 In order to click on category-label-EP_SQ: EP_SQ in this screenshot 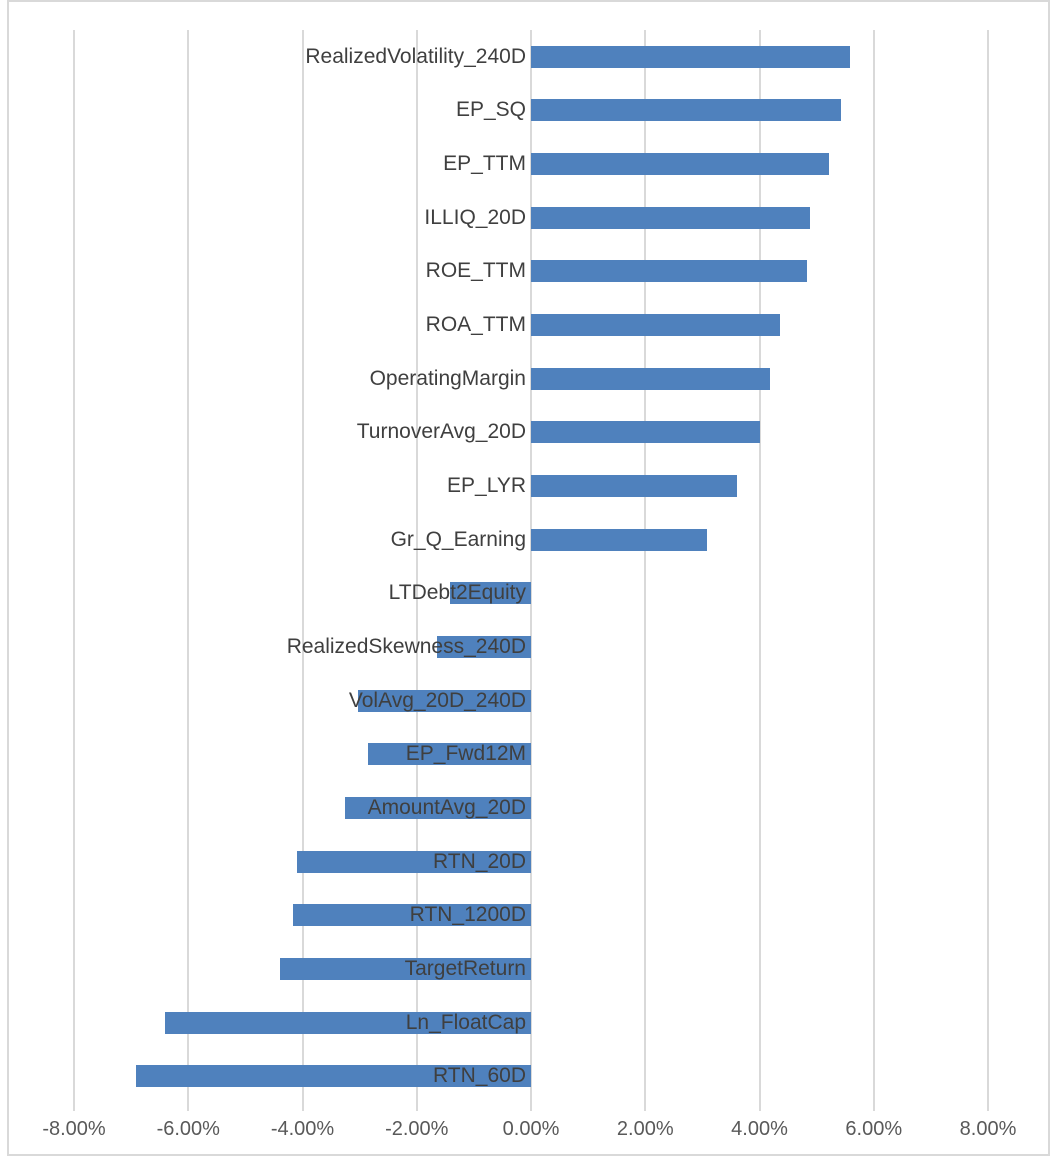, I will do `click(490, 110)`.